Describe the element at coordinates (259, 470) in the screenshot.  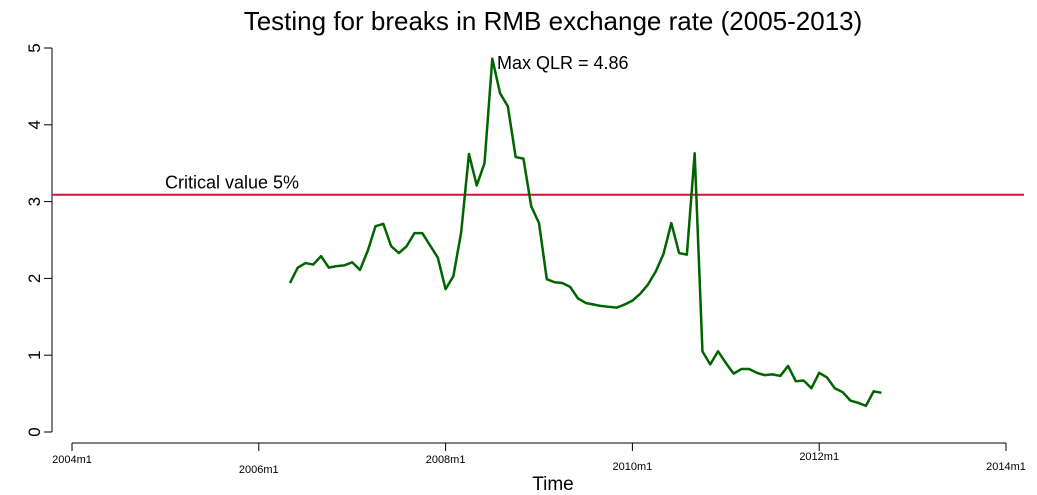
I see `x-tick-label: 2006m1` at that location.